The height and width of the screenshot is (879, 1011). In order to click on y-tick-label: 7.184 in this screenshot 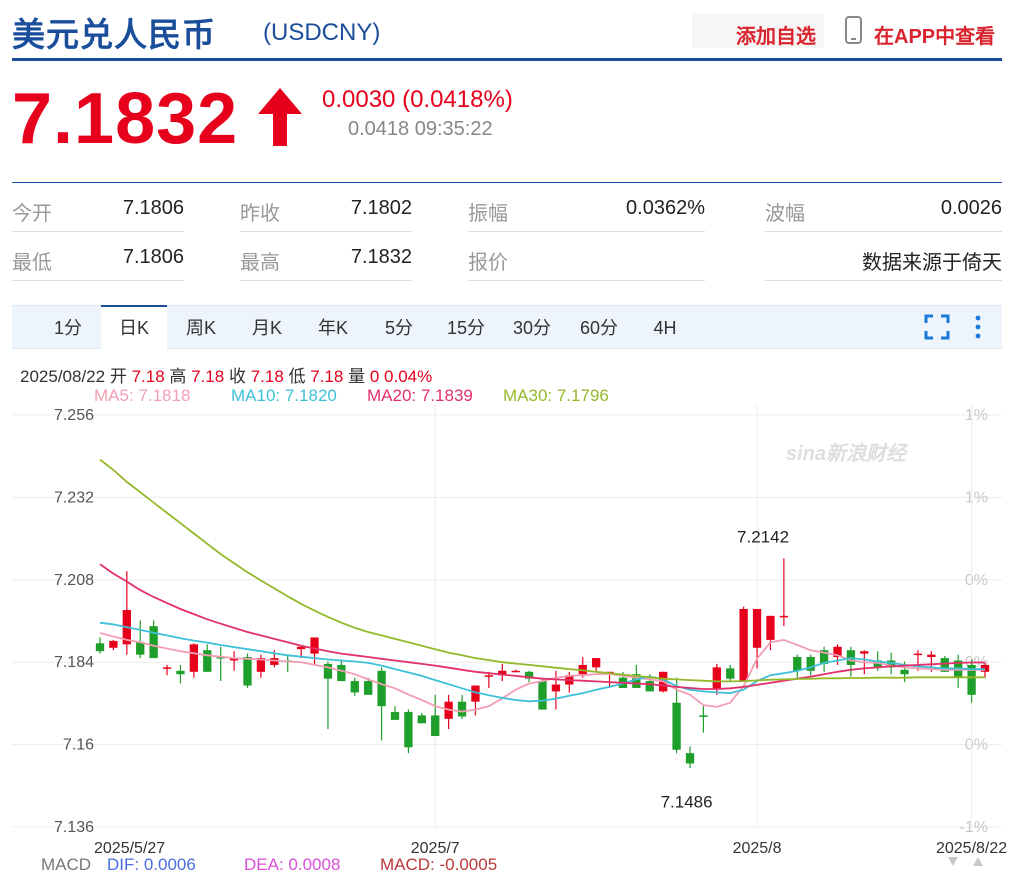, I will do `click(74, 662)`.